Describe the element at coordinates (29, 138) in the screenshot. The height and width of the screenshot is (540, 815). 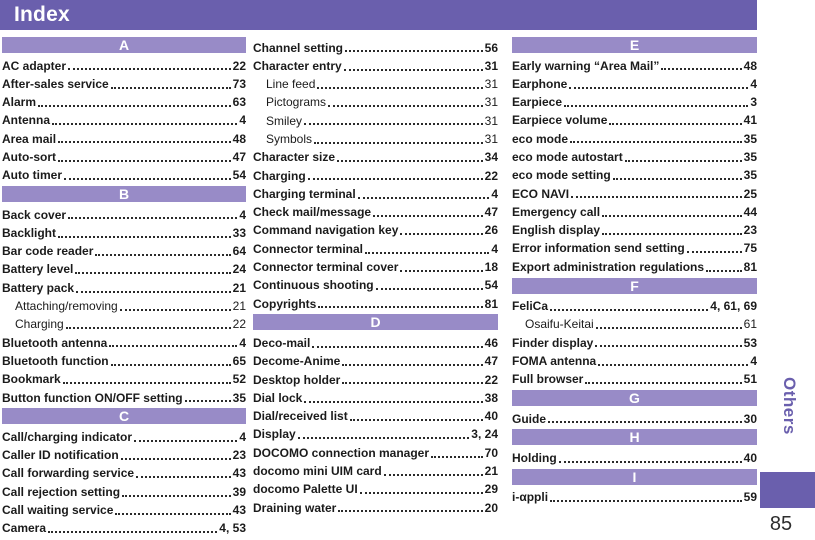
I see `entry-label: Area mail` at that location.